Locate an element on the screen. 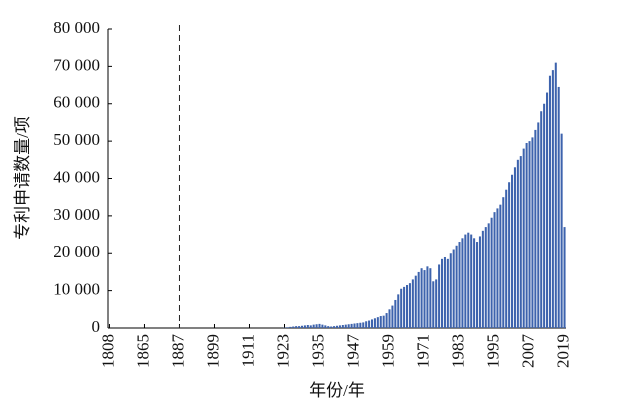  y-tick-label: 10 000 is located at coordinates (76, 289).